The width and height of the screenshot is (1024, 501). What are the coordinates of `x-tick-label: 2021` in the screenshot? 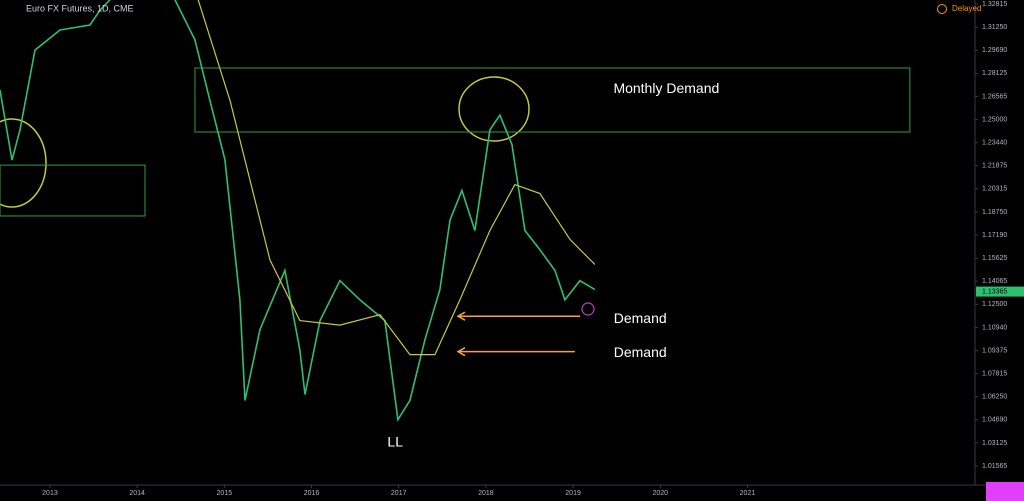 It's located at (748, 493).